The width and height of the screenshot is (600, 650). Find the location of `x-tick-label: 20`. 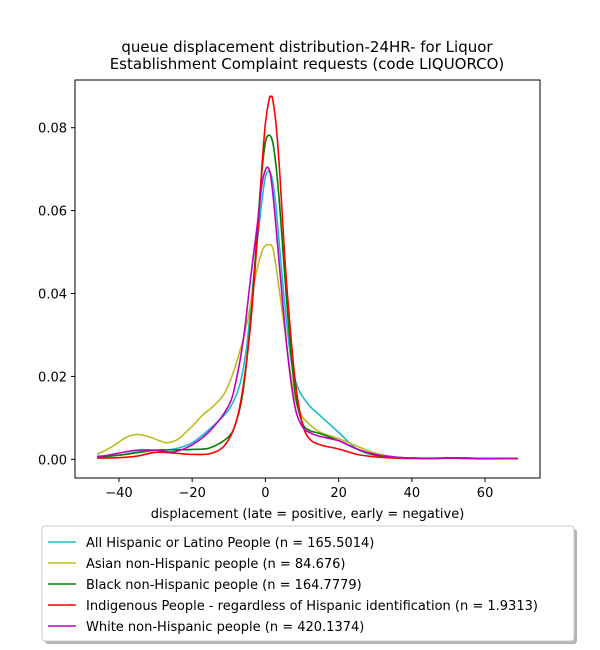

x-tick-label: 20 is located at coordinates (338, 493).